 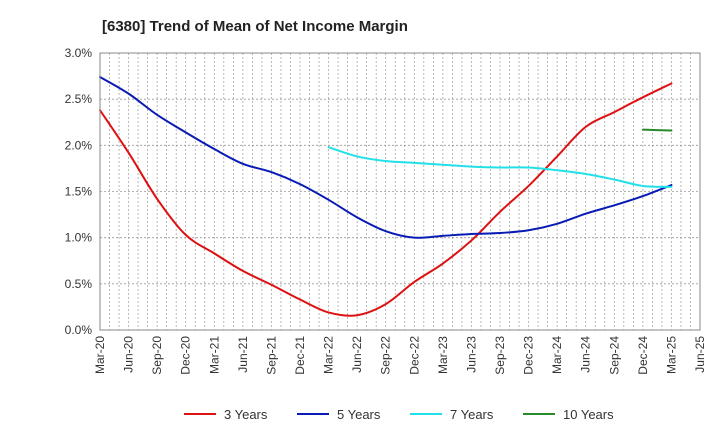 I want to click on x-tick-label: Dec-24, so click(x=643, y=355).